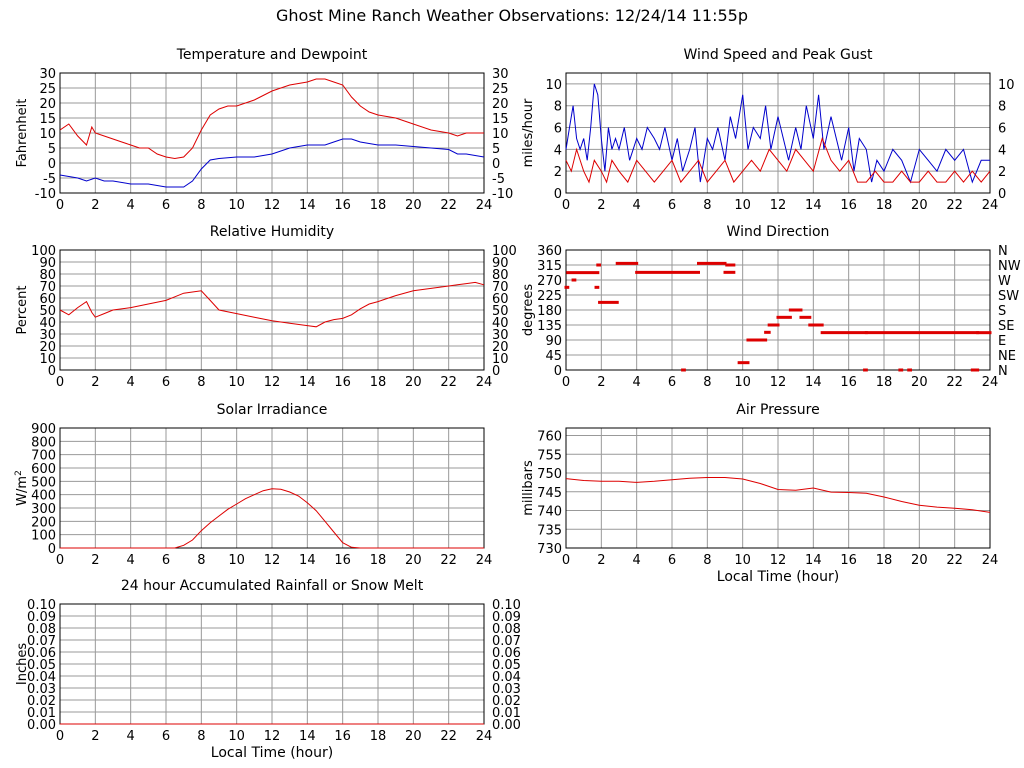  I want to click on y-tick-label: 270, so click(549, 281).